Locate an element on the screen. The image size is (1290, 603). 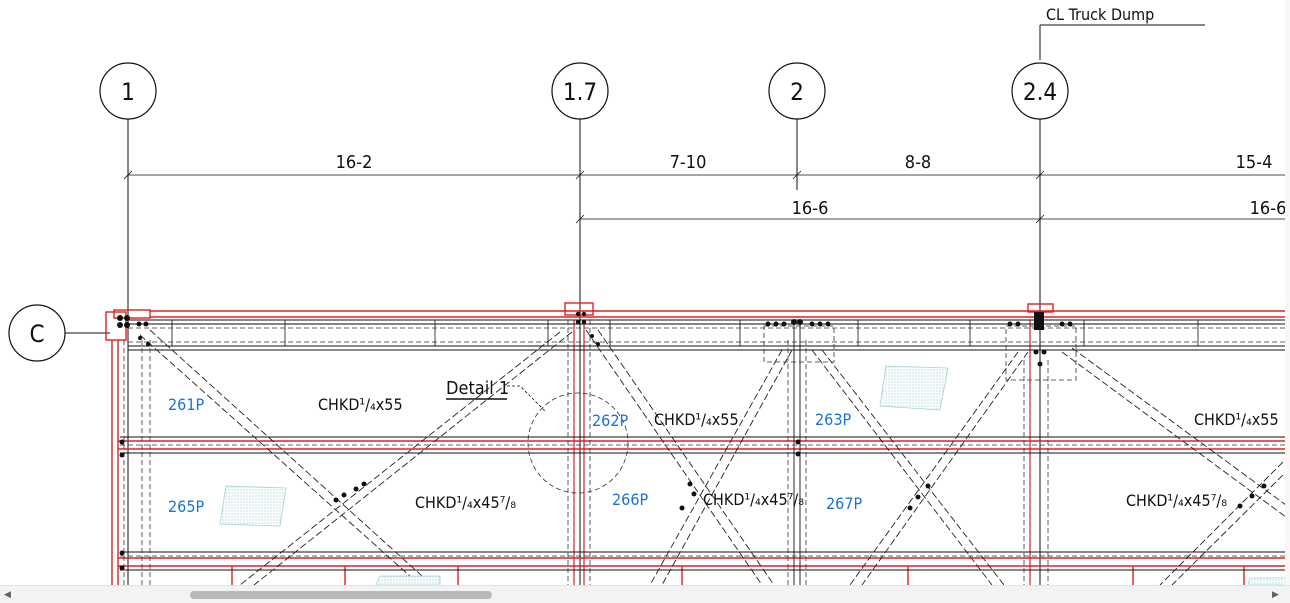
cl-truck-dump-note: CL Truck Dump is located at coordinates (1122, 32).